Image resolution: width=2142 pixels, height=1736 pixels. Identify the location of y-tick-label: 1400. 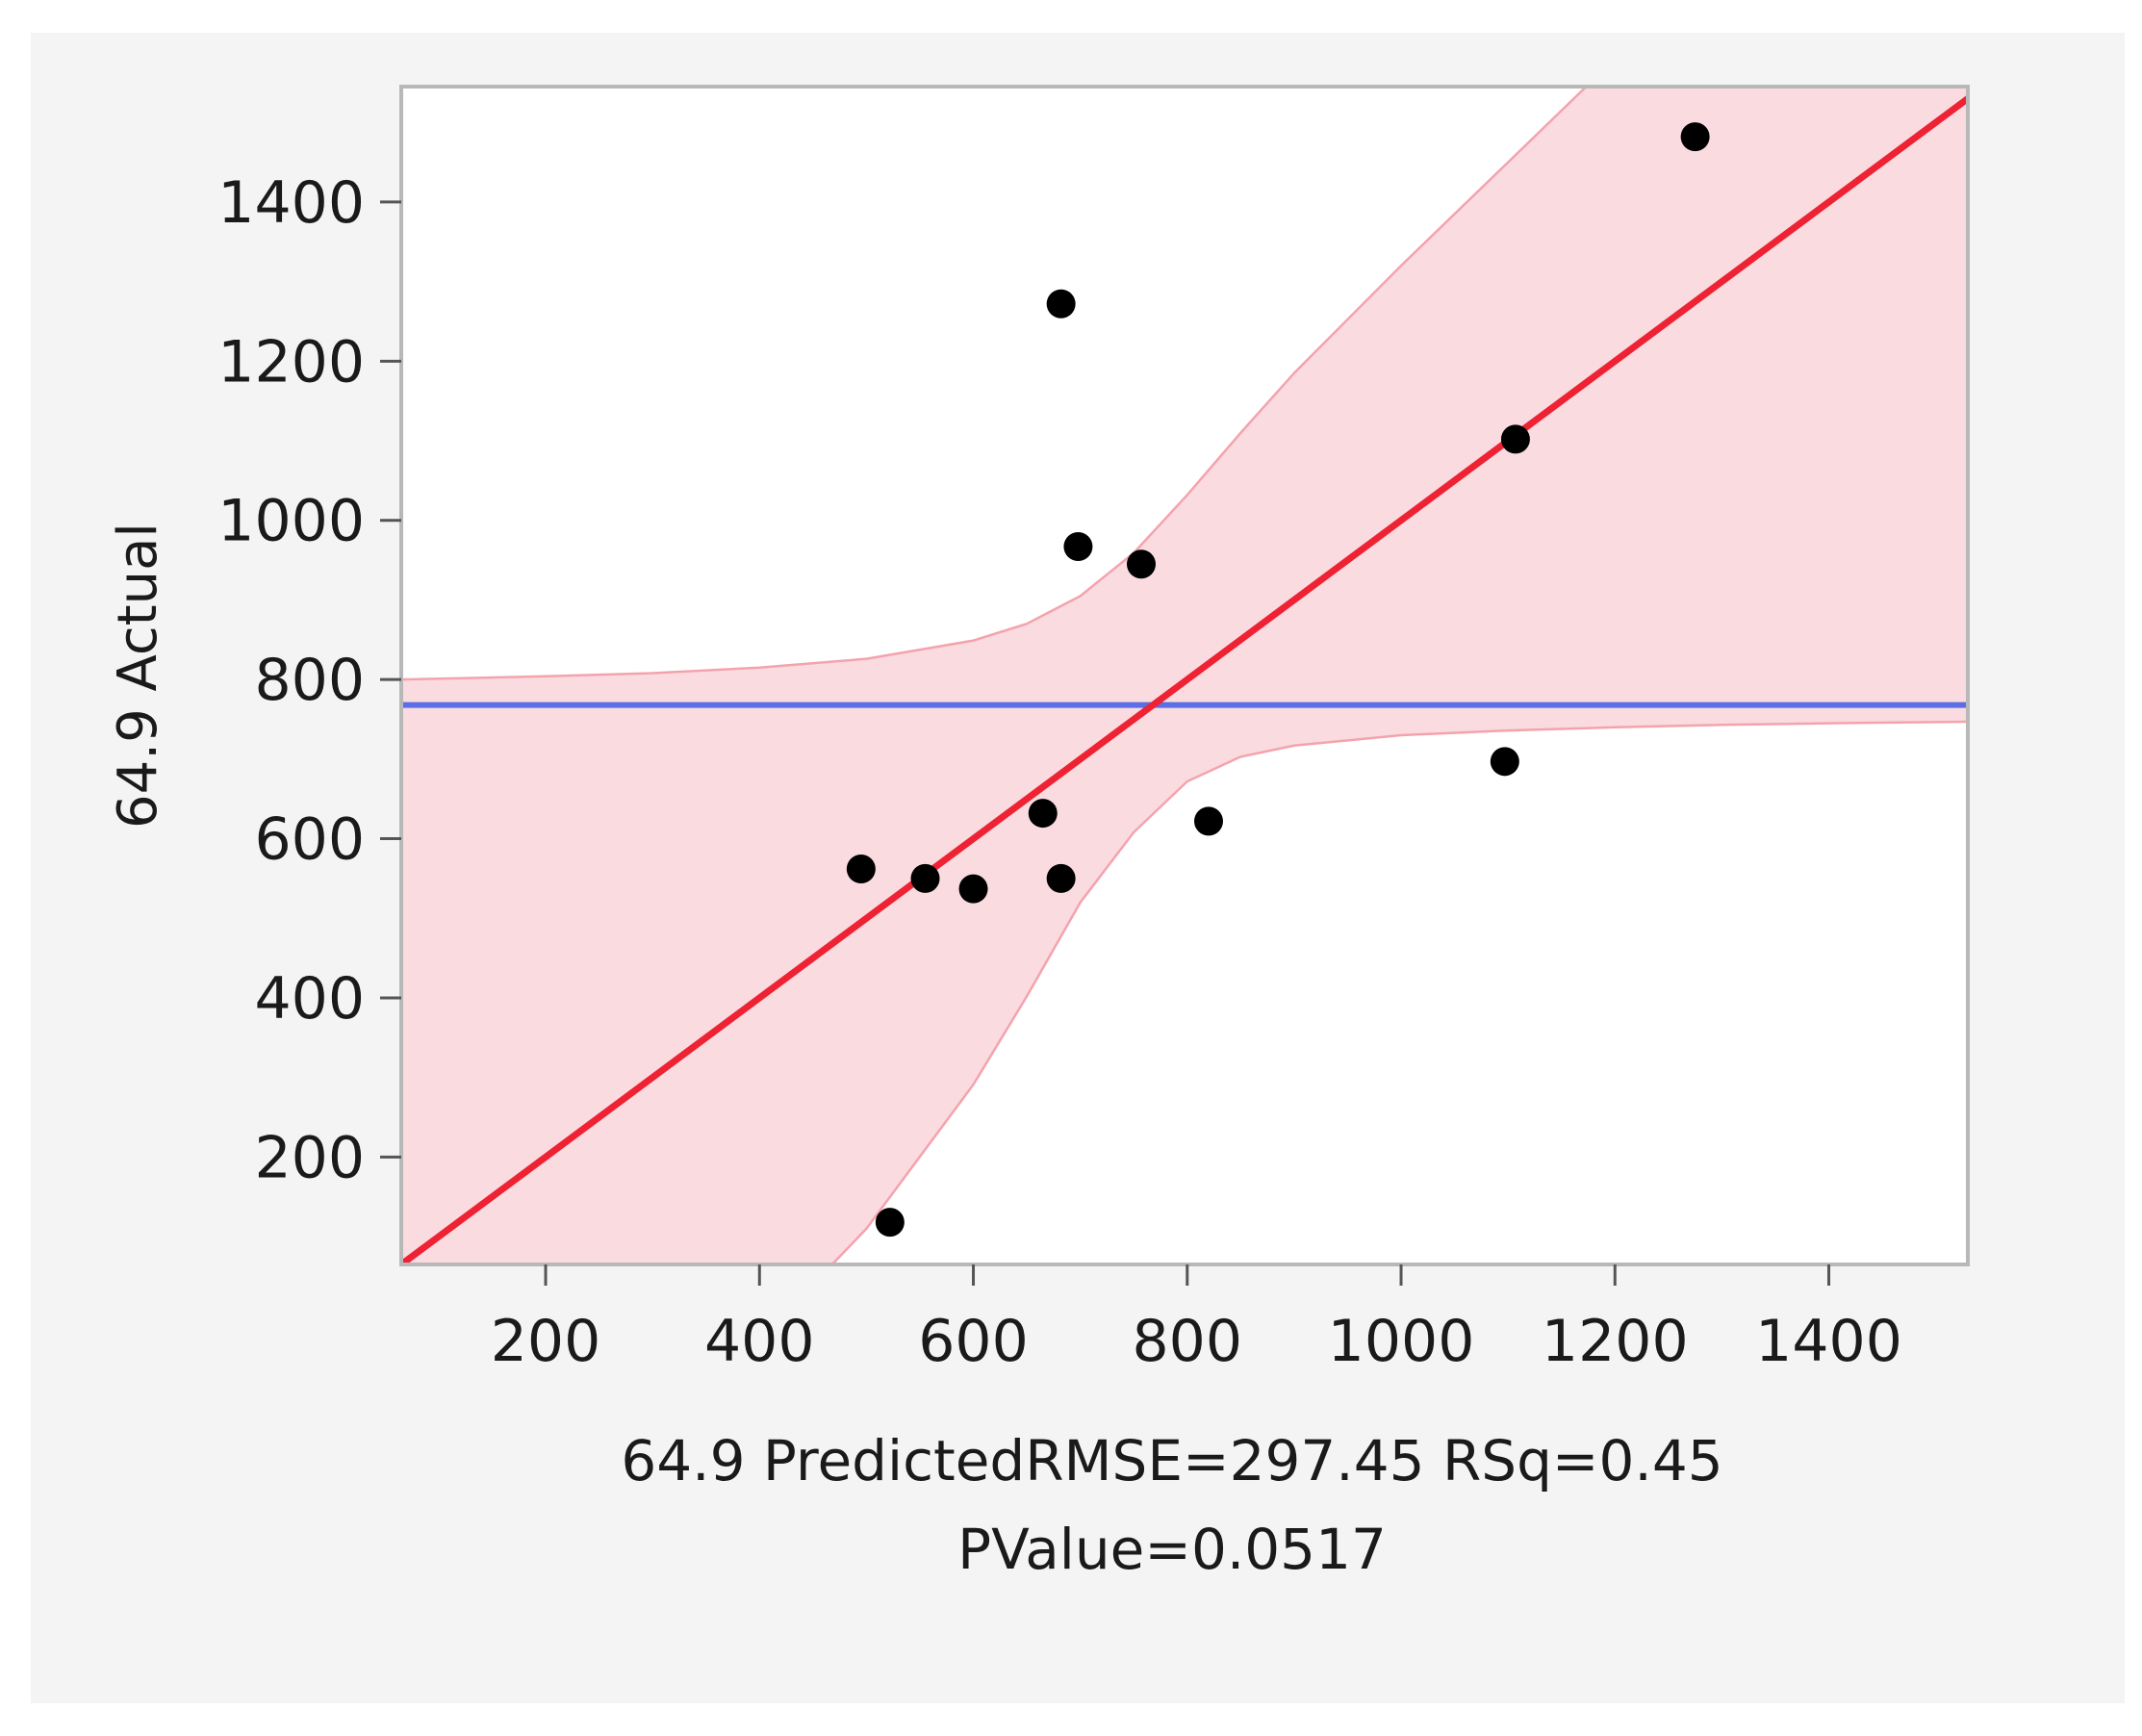
(291, 203).